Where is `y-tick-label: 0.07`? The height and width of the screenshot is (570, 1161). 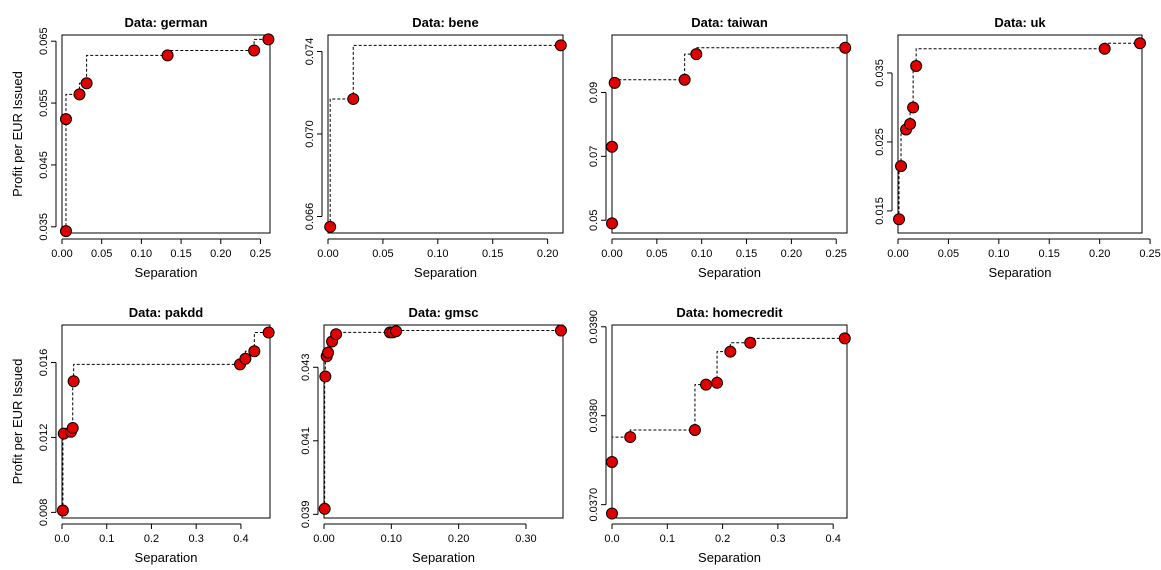
y-tick-label: 0.07 is located at coordinates (594, 156).